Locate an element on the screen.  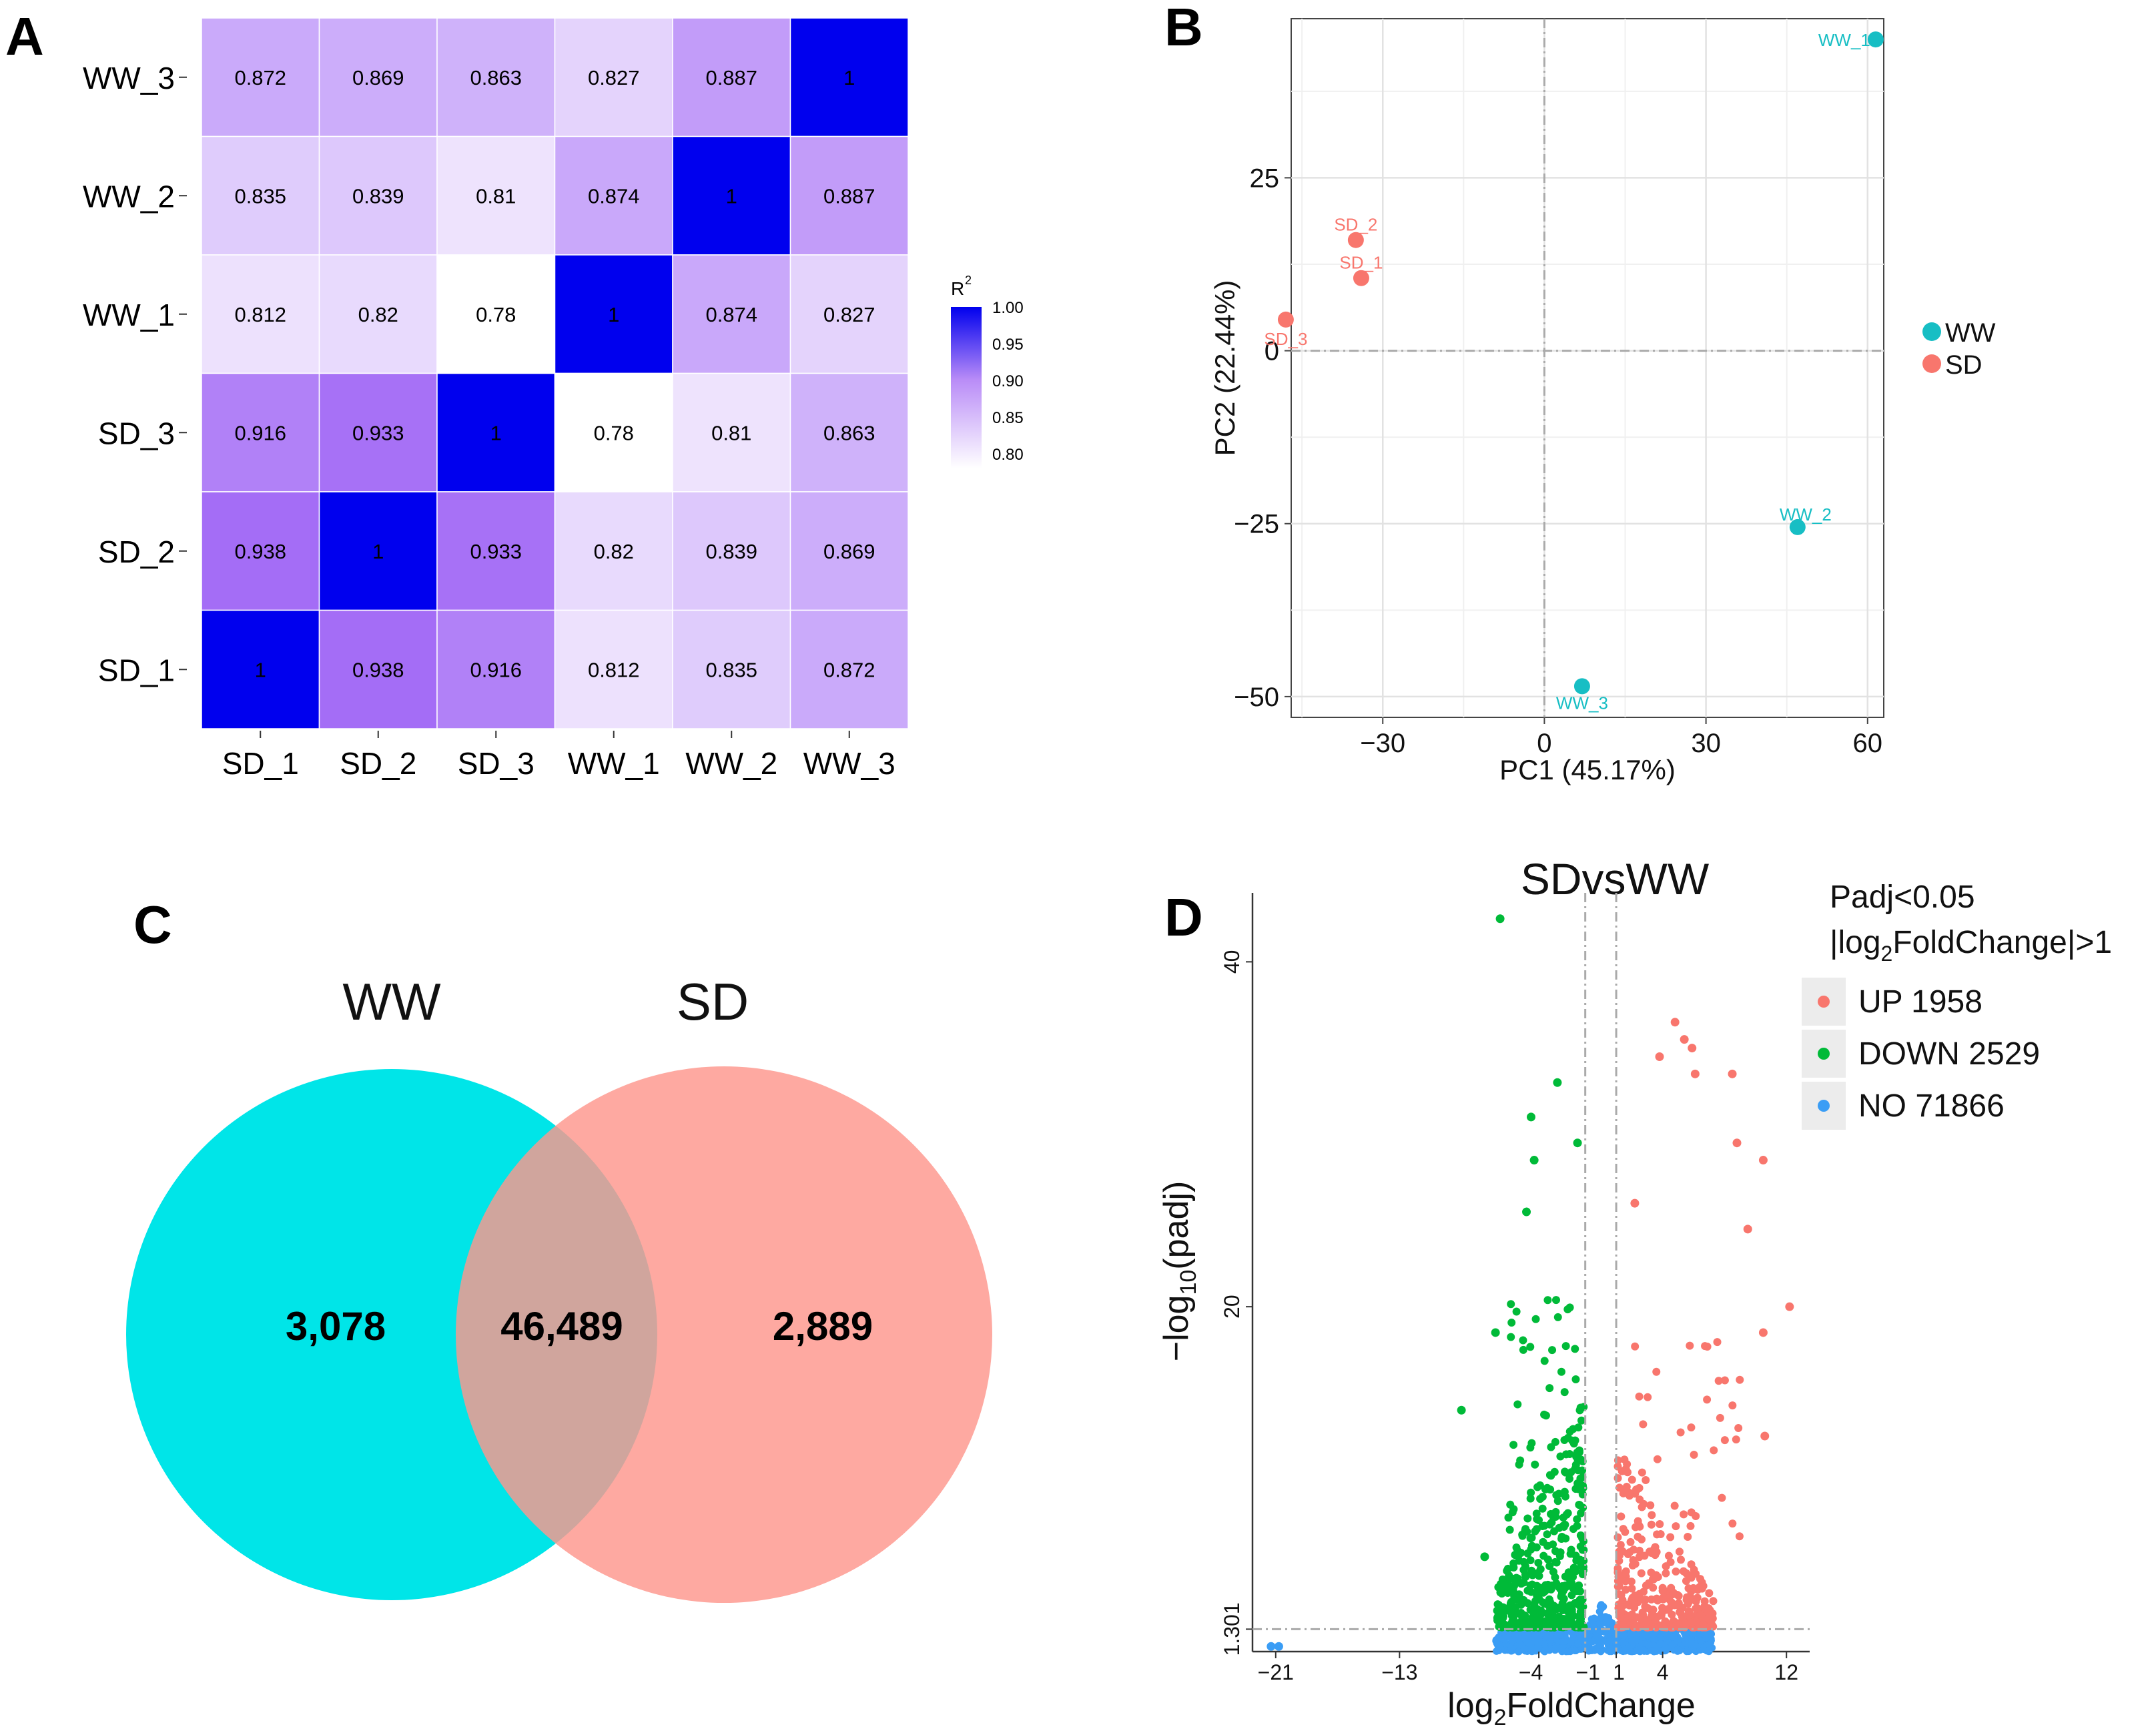
heatmap-cell-value: 0.78 is located at coordinates (496, 314).